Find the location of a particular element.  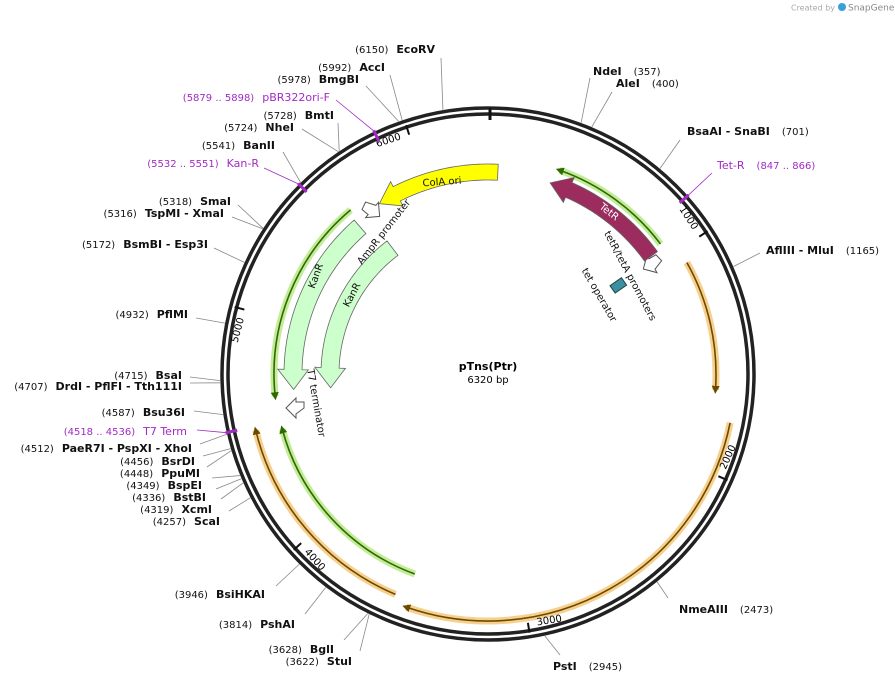

ampr-promoter-glyph is located at coordinates (371, 210).